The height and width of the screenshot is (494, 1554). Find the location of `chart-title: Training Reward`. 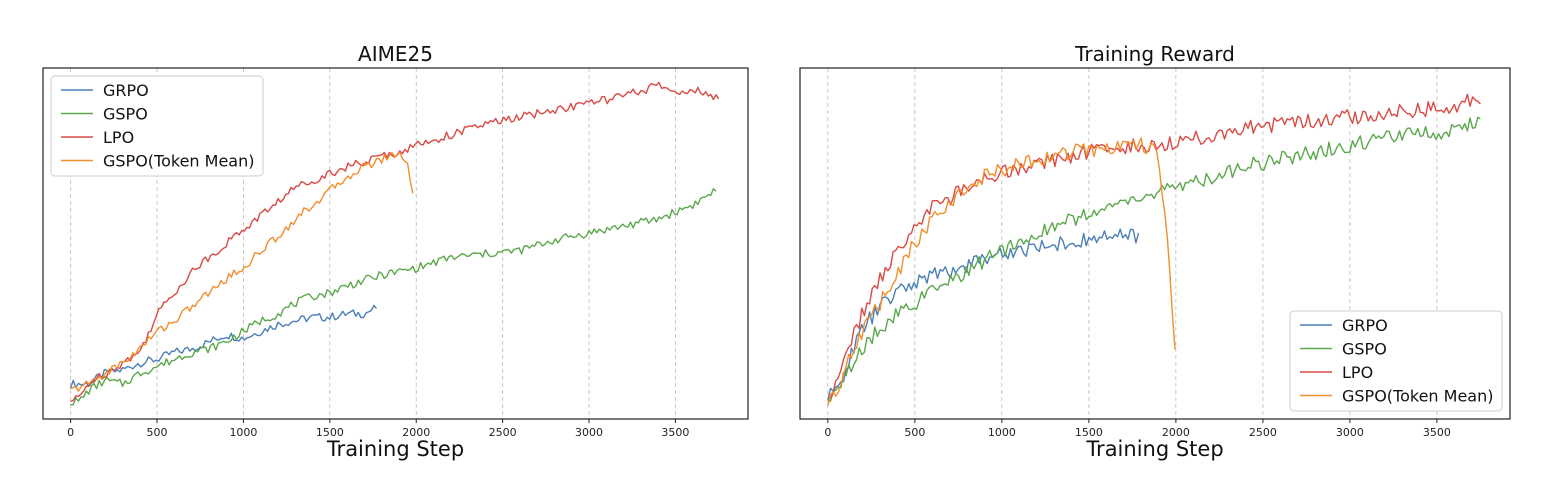

chart-title: Training Reward is located at coordinates (1154, 54).